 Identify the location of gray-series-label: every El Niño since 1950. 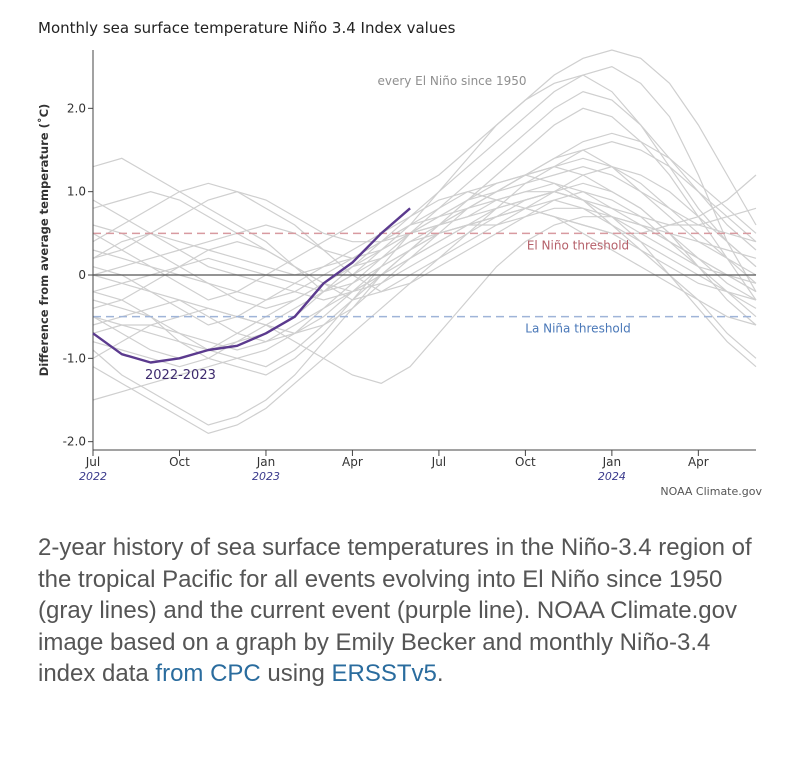
(451, 81).